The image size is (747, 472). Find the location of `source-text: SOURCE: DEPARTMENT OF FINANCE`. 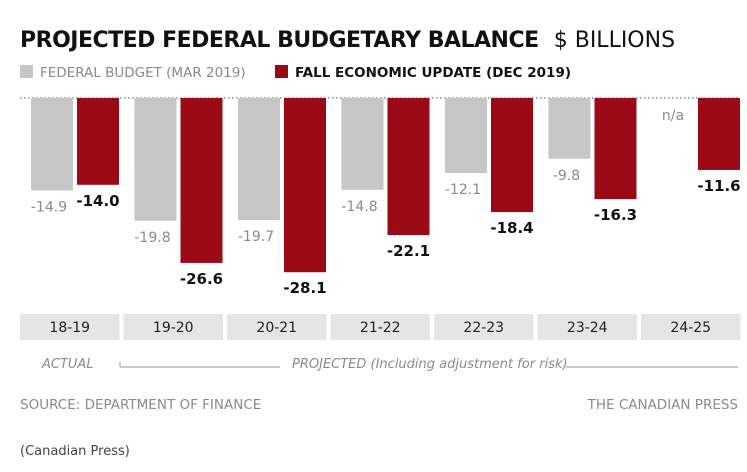

source-text: SOURCE: DEPARTMENT OF FINANCE is located at coordinates (140, 405).